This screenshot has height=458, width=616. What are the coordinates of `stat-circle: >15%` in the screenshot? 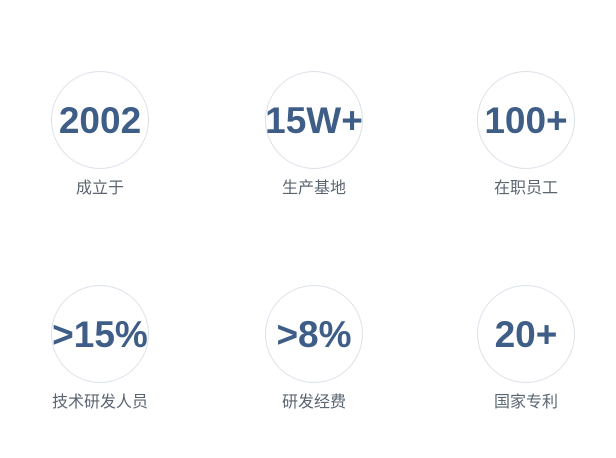 It's located at (100, 334).